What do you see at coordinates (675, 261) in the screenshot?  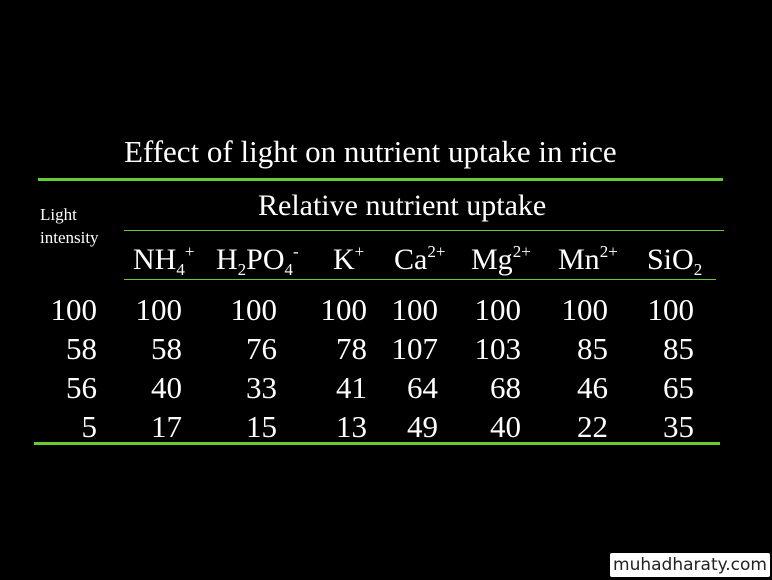 I see `column-header-sio2: SiO2` at bounding box center [675, 261].